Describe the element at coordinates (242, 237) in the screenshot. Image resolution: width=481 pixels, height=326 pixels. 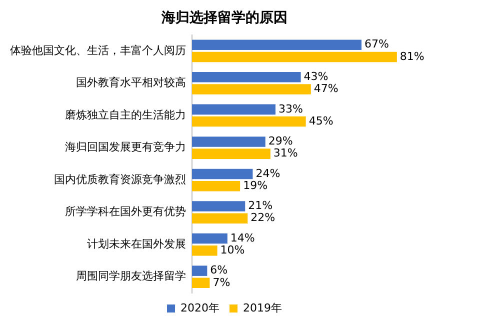
I see `data-label: 14%` at that location.